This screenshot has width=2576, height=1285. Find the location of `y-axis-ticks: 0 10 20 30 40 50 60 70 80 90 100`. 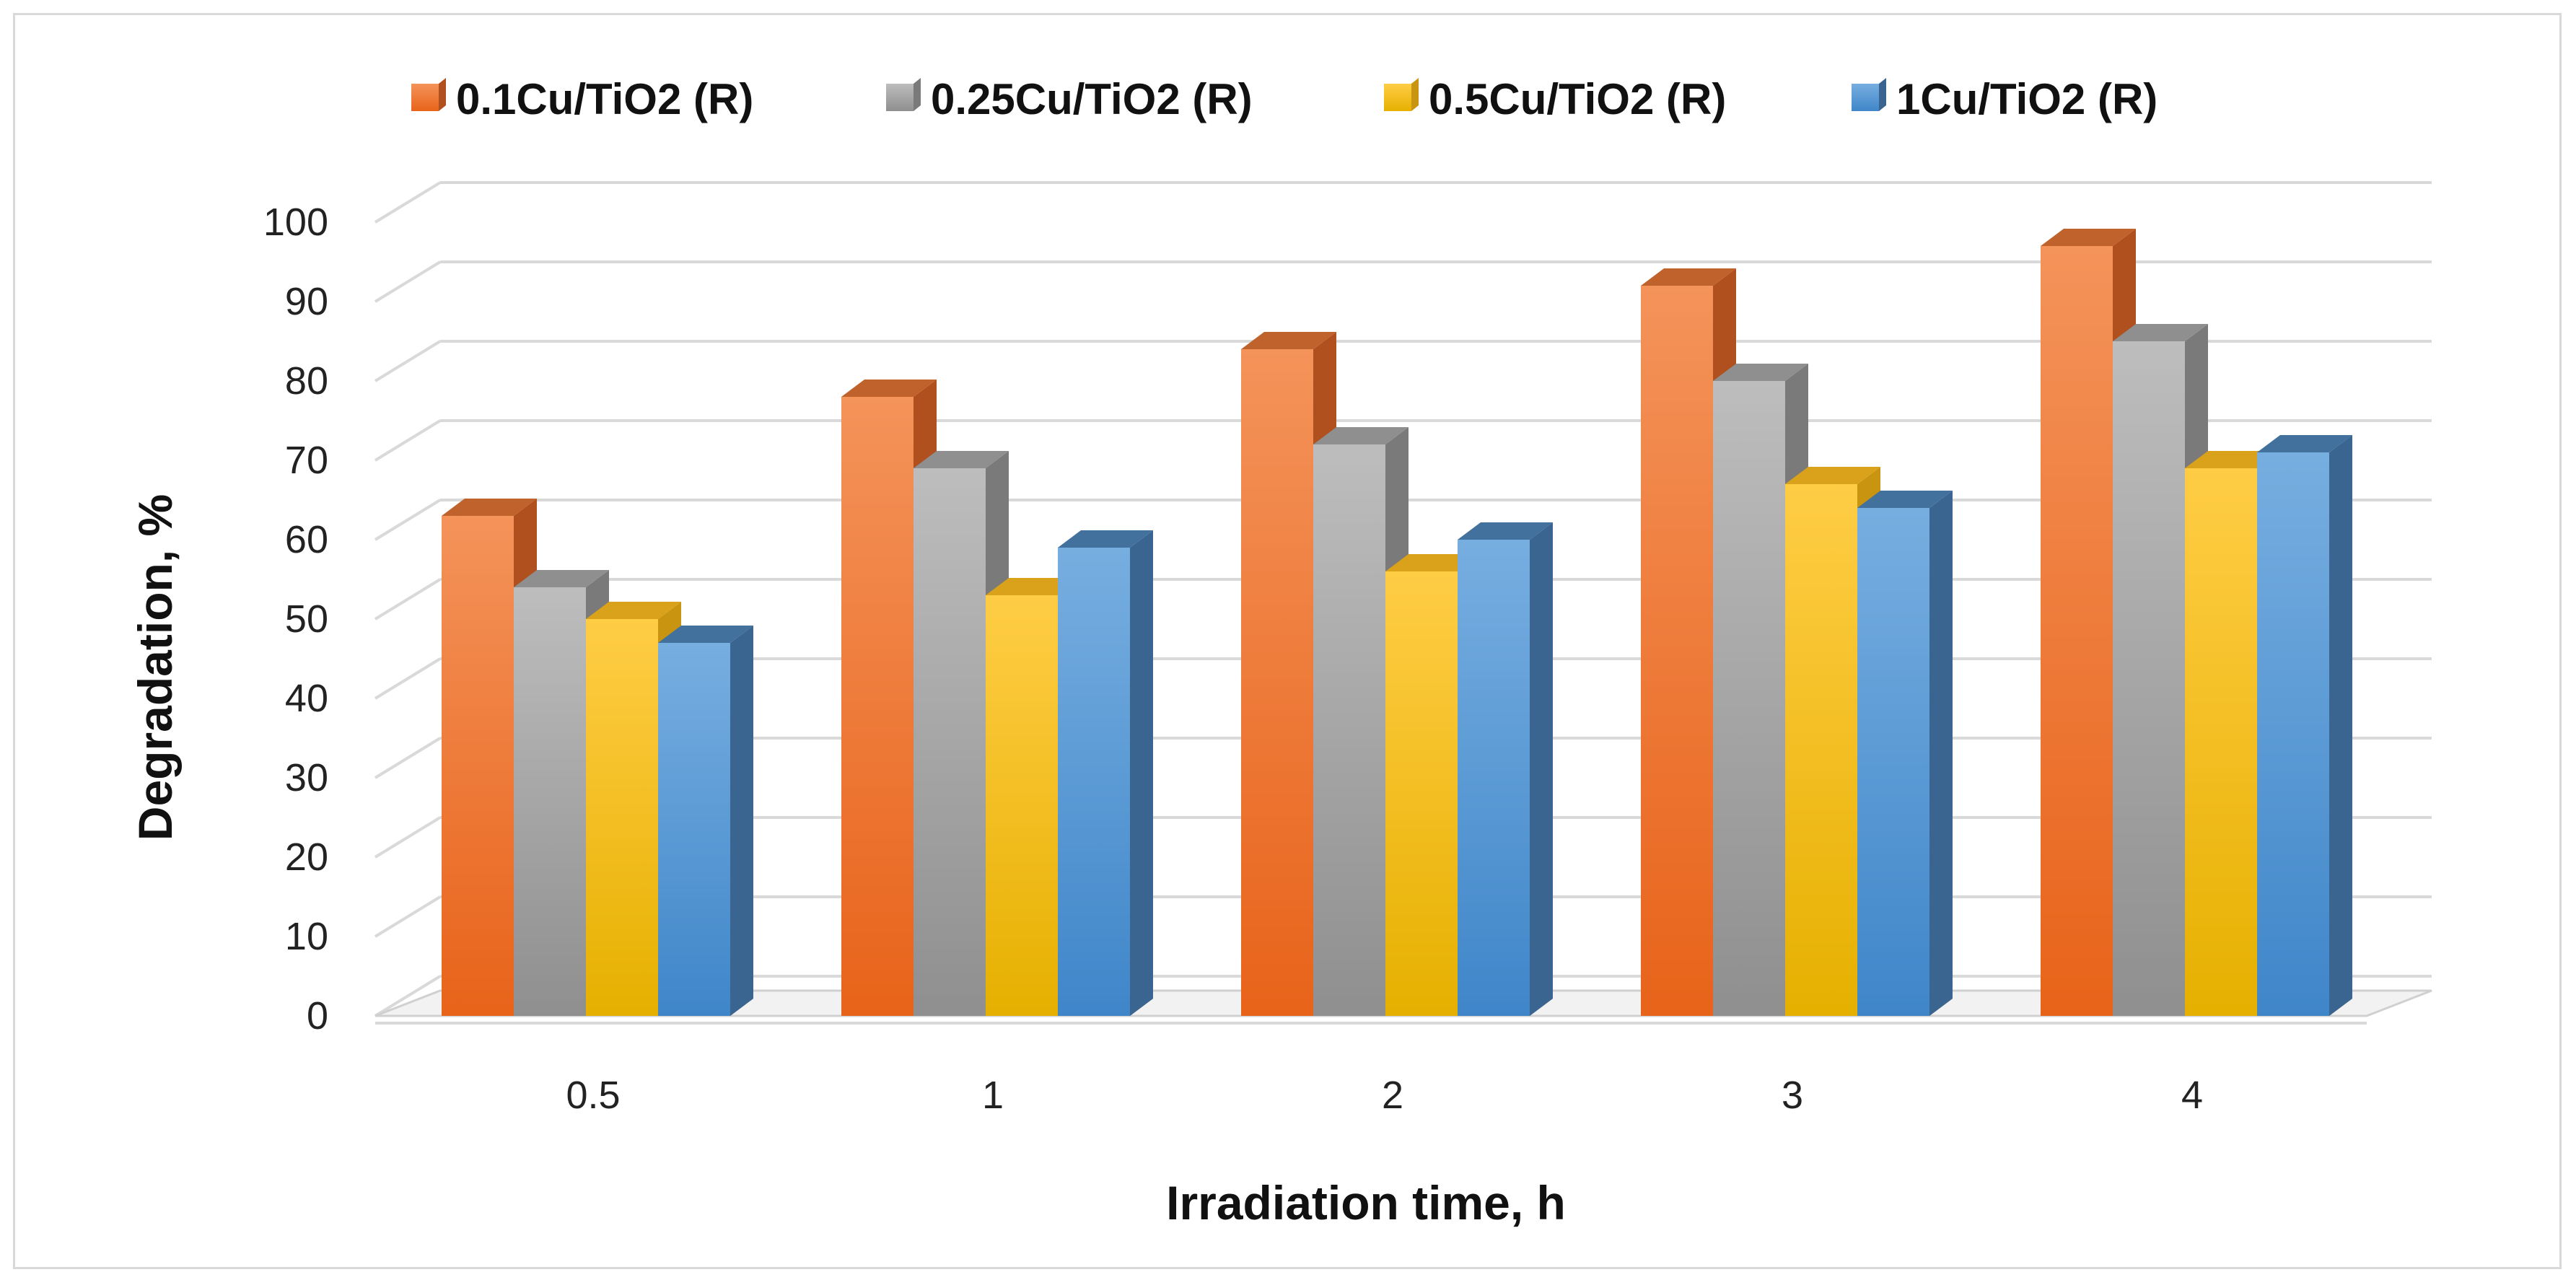

y-axis-ticks: 0 10 20 30 40 50 60 70 80 90 100 is located at coordinates (295, 619).